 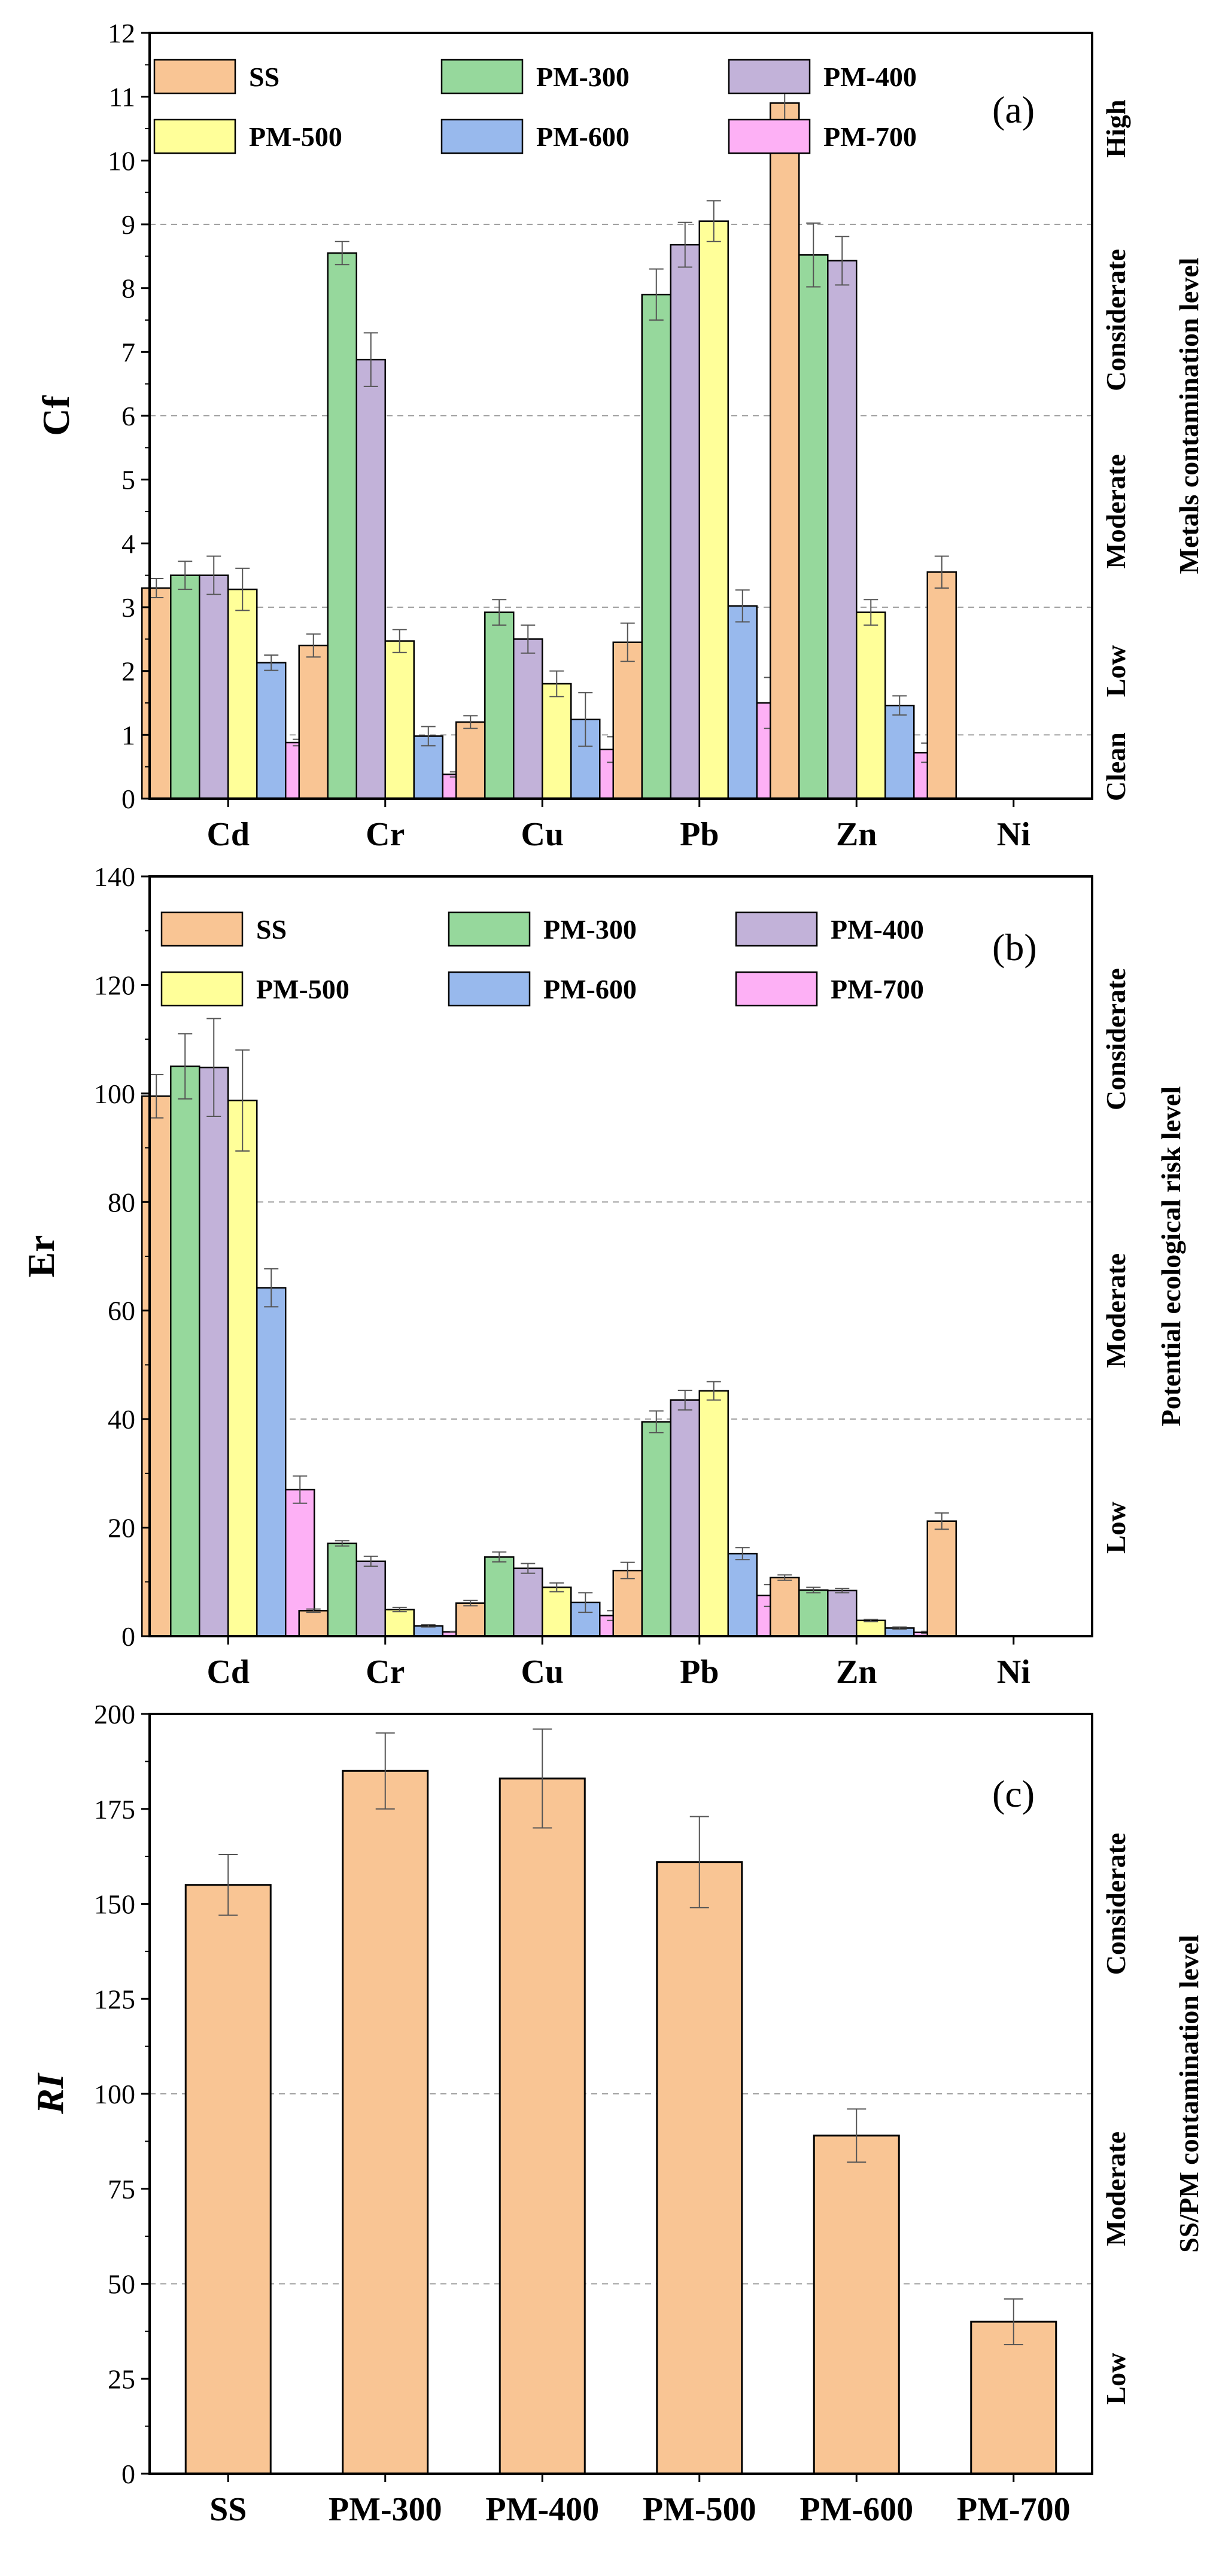 What do you see at coordinates (583, 136) in the screenshot?
I see `panel-a-legend-label-pm-600: PM-600` at bounding box center [583, 136].